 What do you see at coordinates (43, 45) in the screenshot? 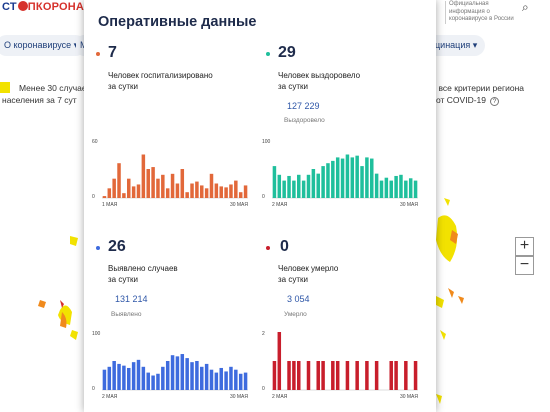
I see `nav-about-coronavirus: О коронавирусе ▾` at bounding box center [43, 45].